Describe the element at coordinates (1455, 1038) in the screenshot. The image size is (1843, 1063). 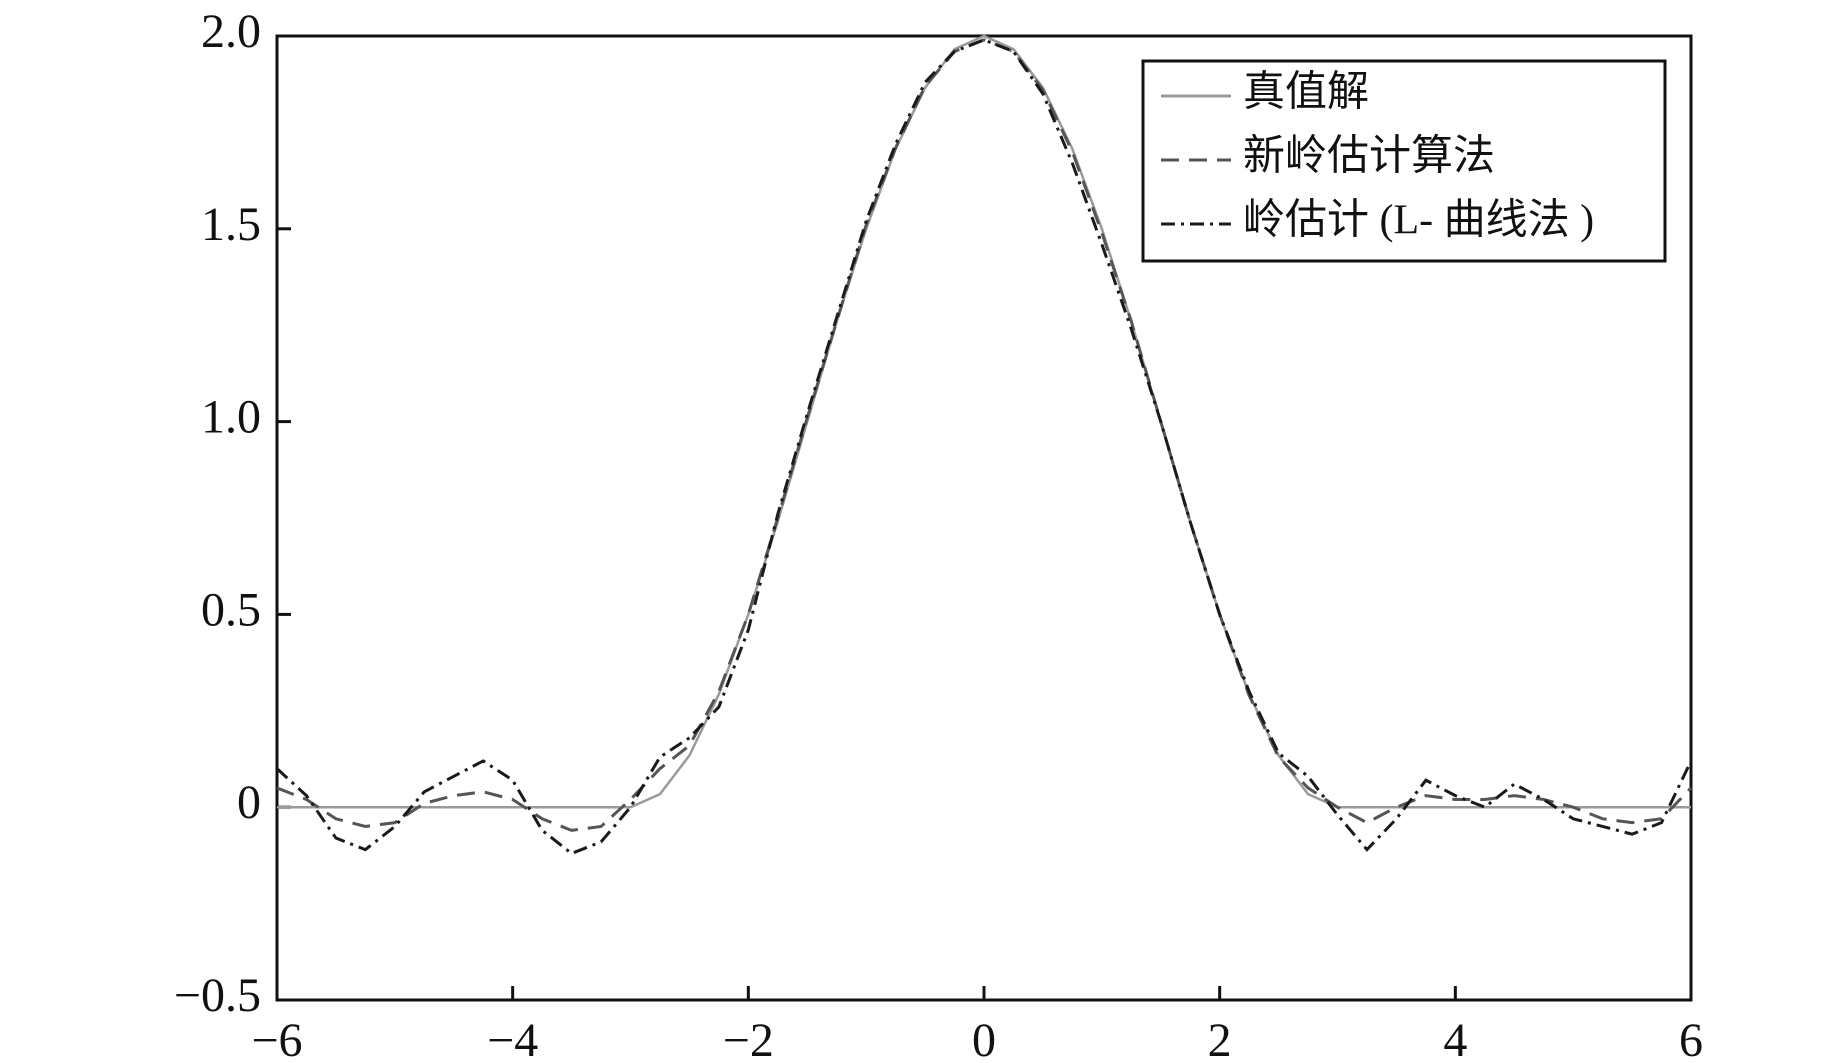
I see `x-tick-label: 4` at that location.